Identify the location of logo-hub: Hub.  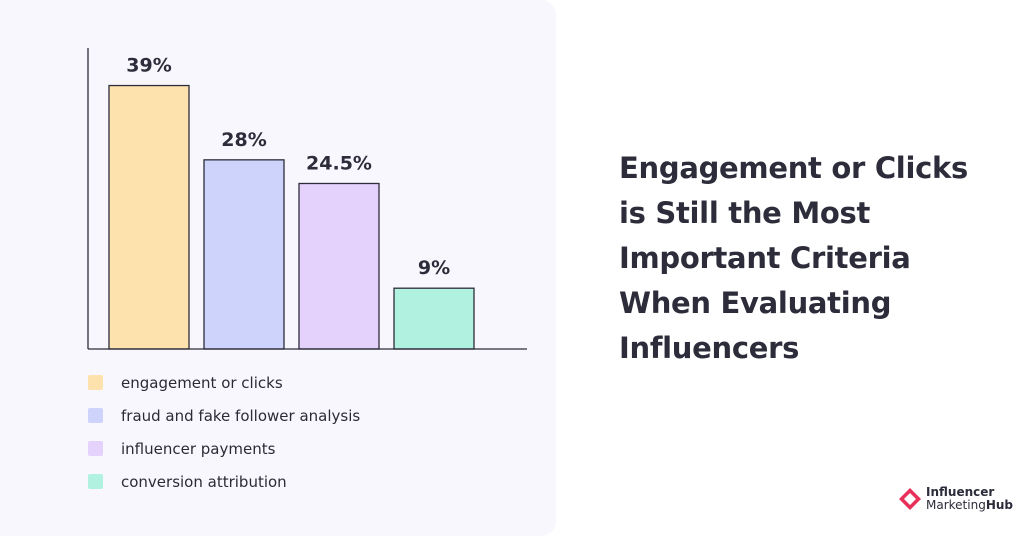
(999, 505).